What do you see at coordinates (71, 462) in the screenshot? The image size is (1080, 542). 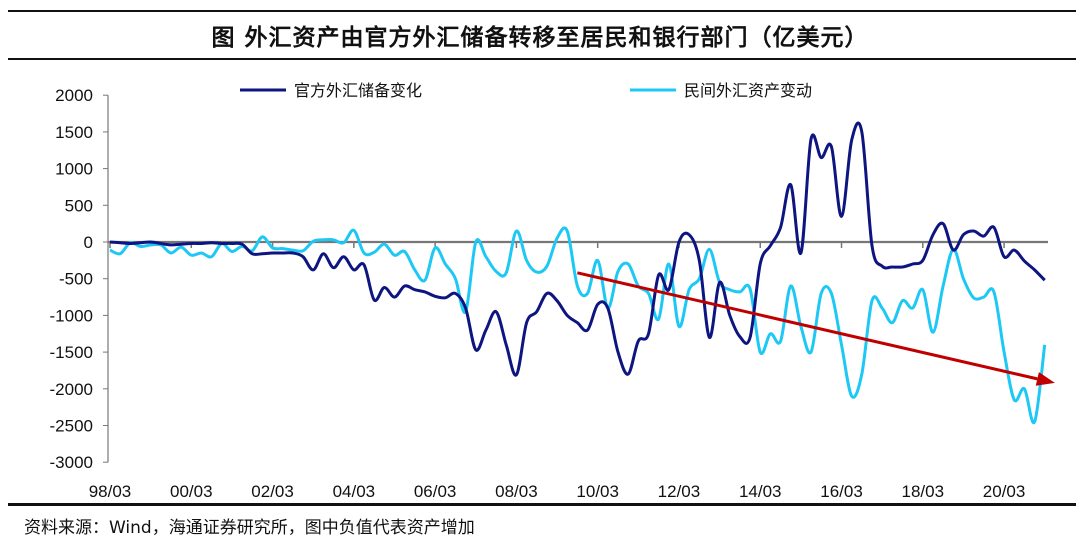 I see `y-tick-label: -3000` at bounding box center [71, 462].